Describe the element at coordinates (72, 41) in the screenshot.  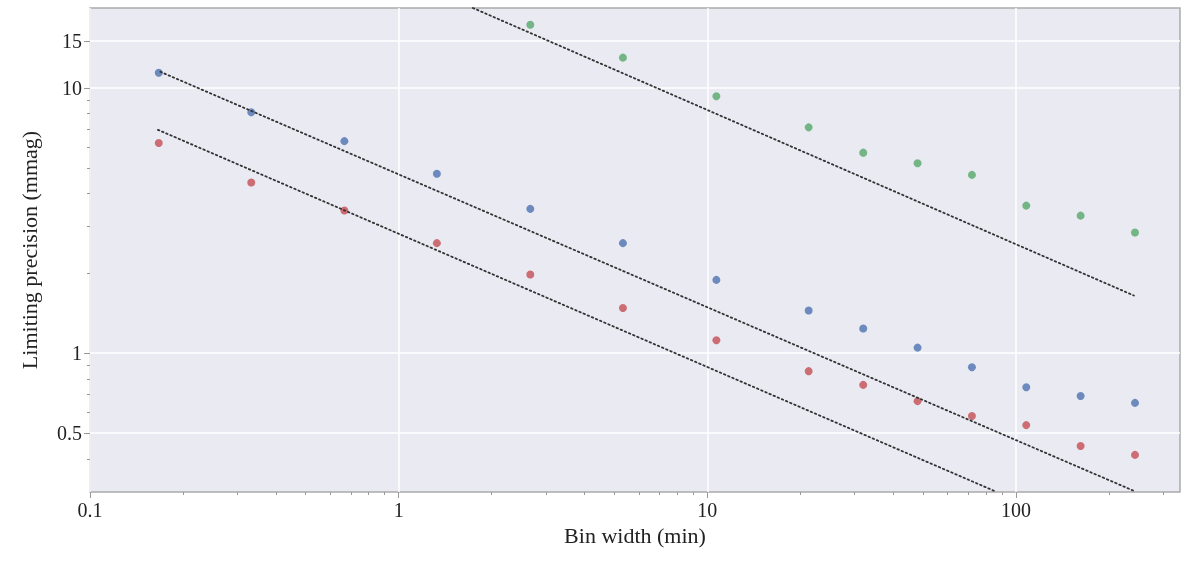
I see `y-tick-label: 15` at that location.